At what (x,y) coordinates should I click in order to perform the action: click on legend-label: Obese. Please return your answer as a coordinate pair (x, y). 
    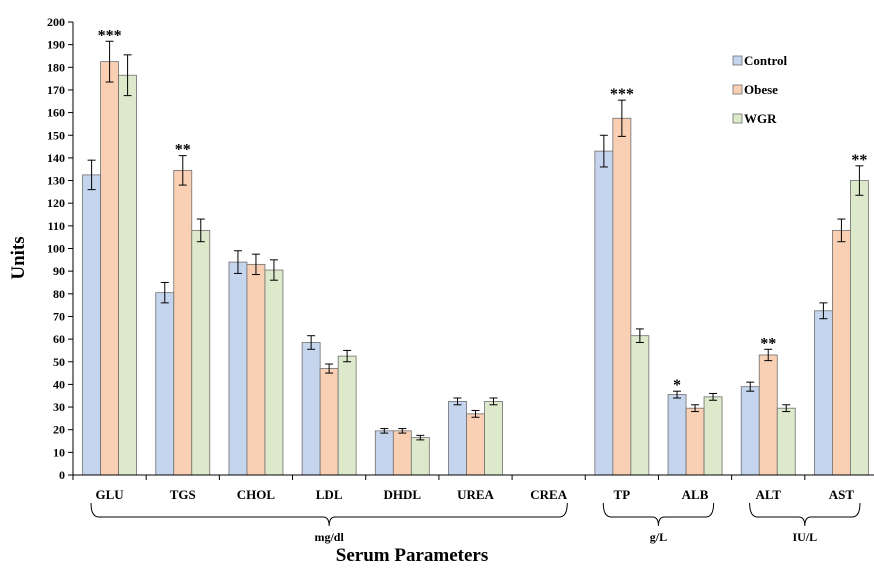
    Looking at the image, I should click on (761, 89).